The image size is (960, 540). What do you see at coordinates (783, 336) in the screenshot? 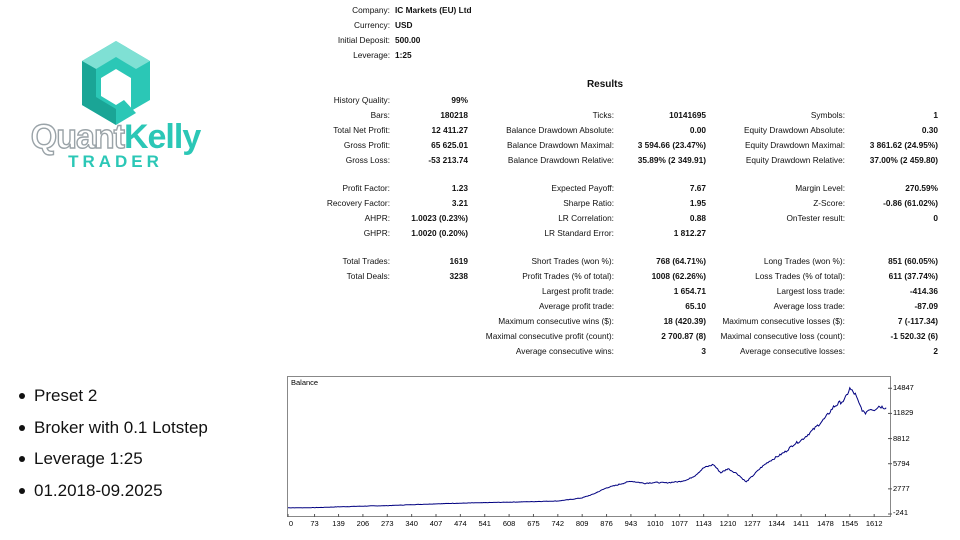
I see `stat-label: Maximal consecutive loss (count):` at bounding box center [783, 336].